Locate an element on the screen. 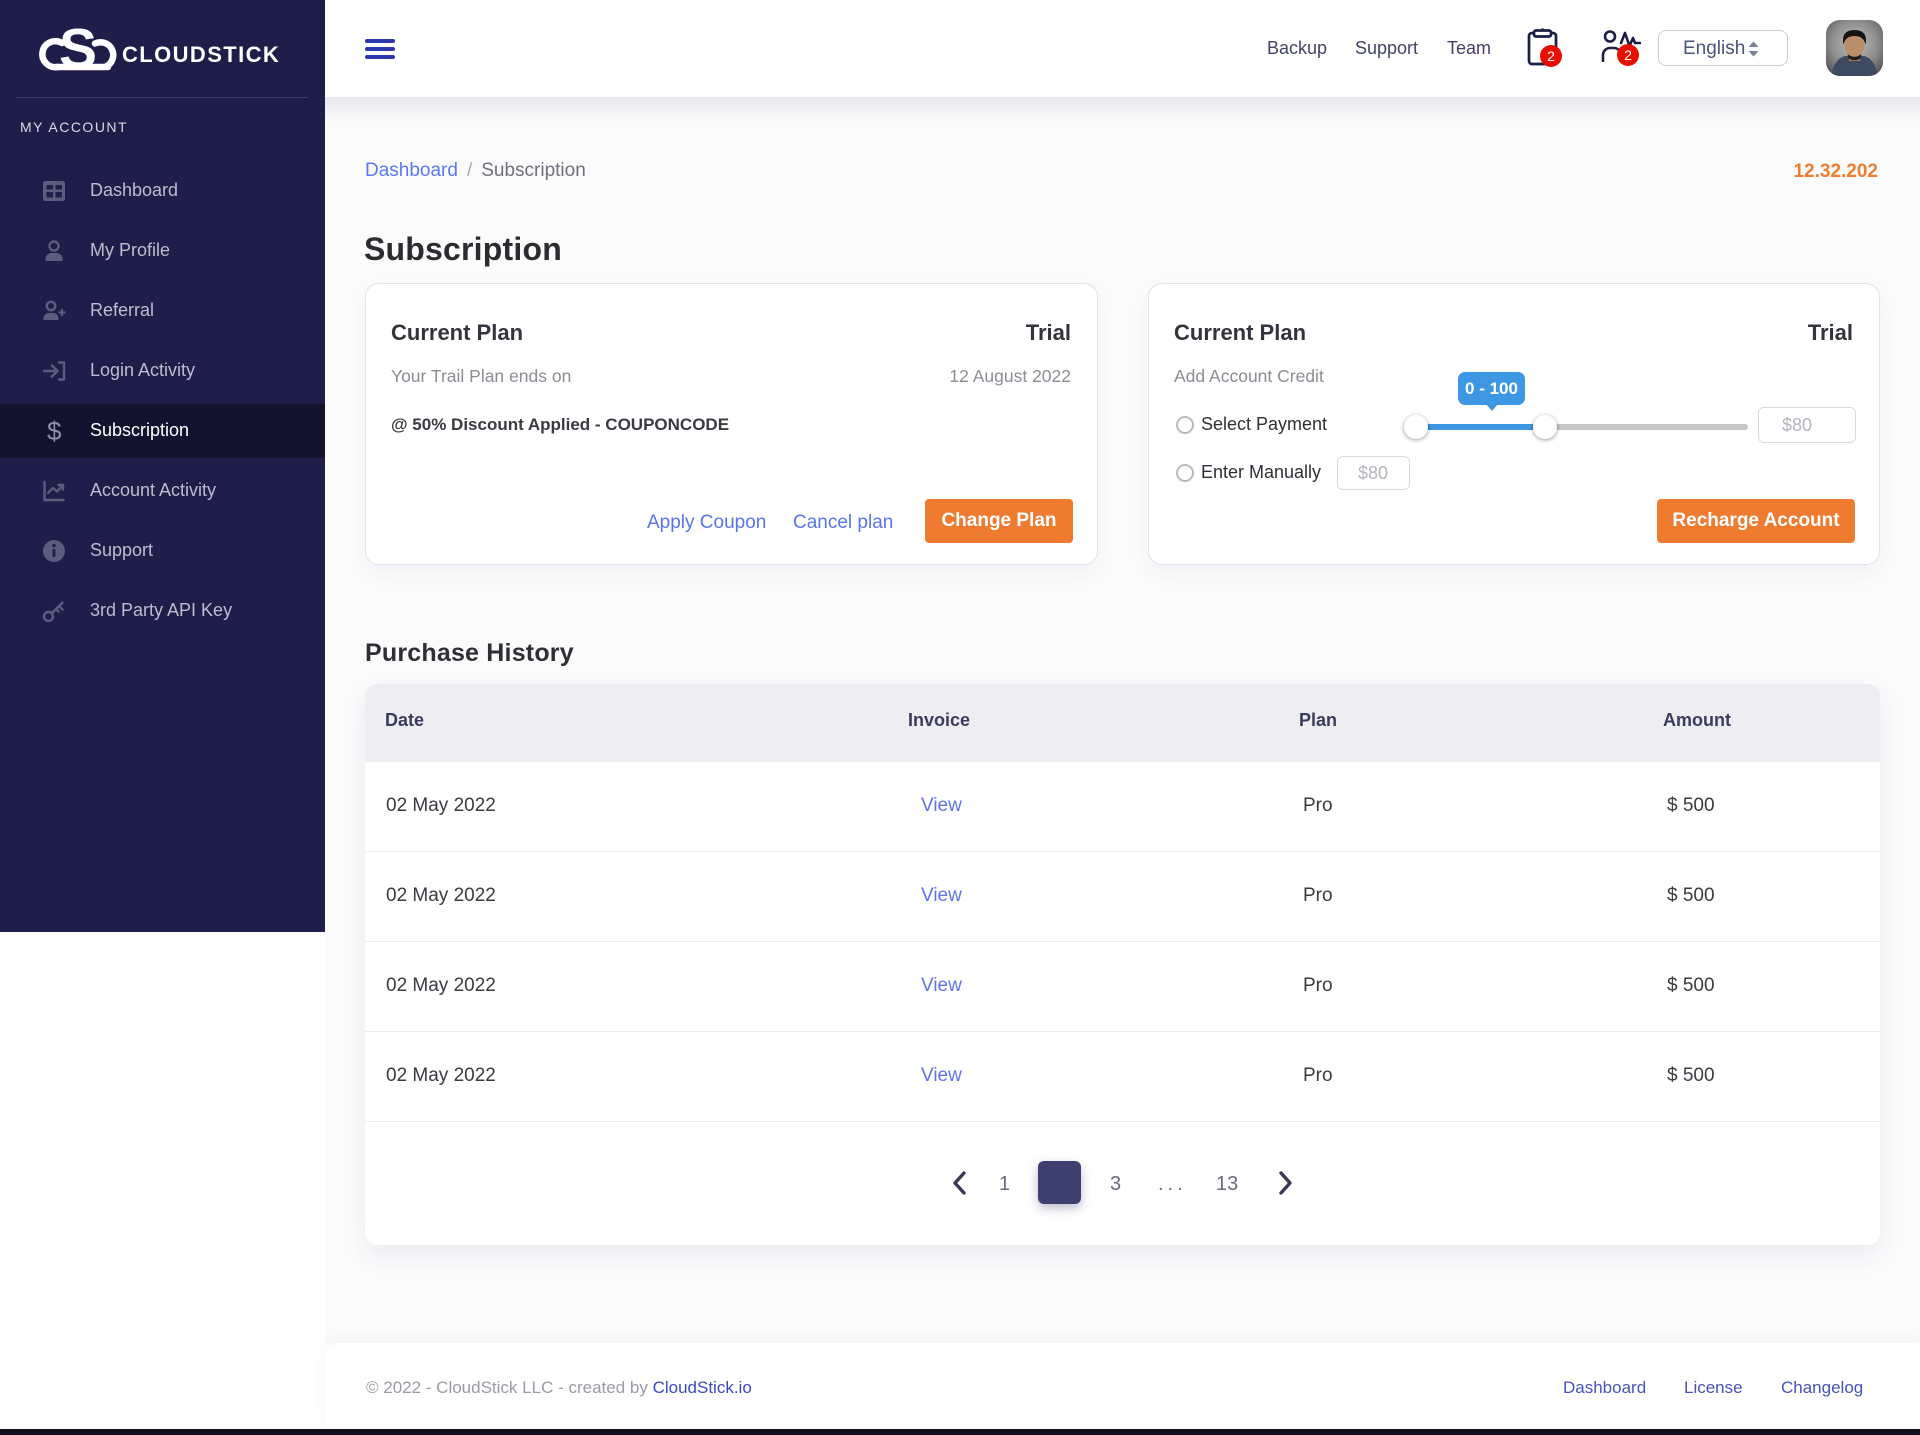  svg-text: CLOUDSTICK is located at coordinates (201, 54).